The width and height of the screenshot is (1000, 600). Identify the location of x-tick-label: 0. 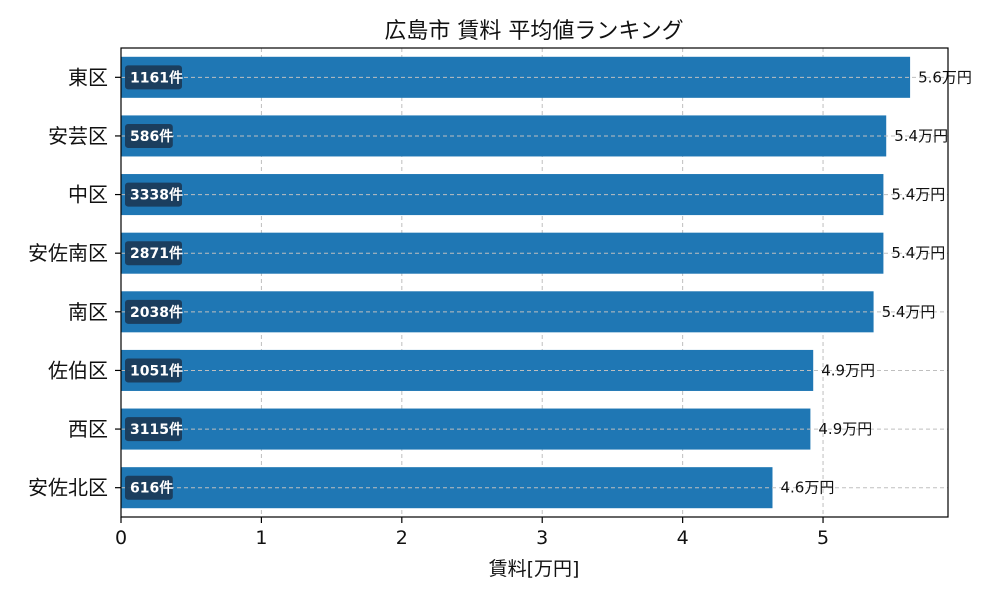
(121, 538).